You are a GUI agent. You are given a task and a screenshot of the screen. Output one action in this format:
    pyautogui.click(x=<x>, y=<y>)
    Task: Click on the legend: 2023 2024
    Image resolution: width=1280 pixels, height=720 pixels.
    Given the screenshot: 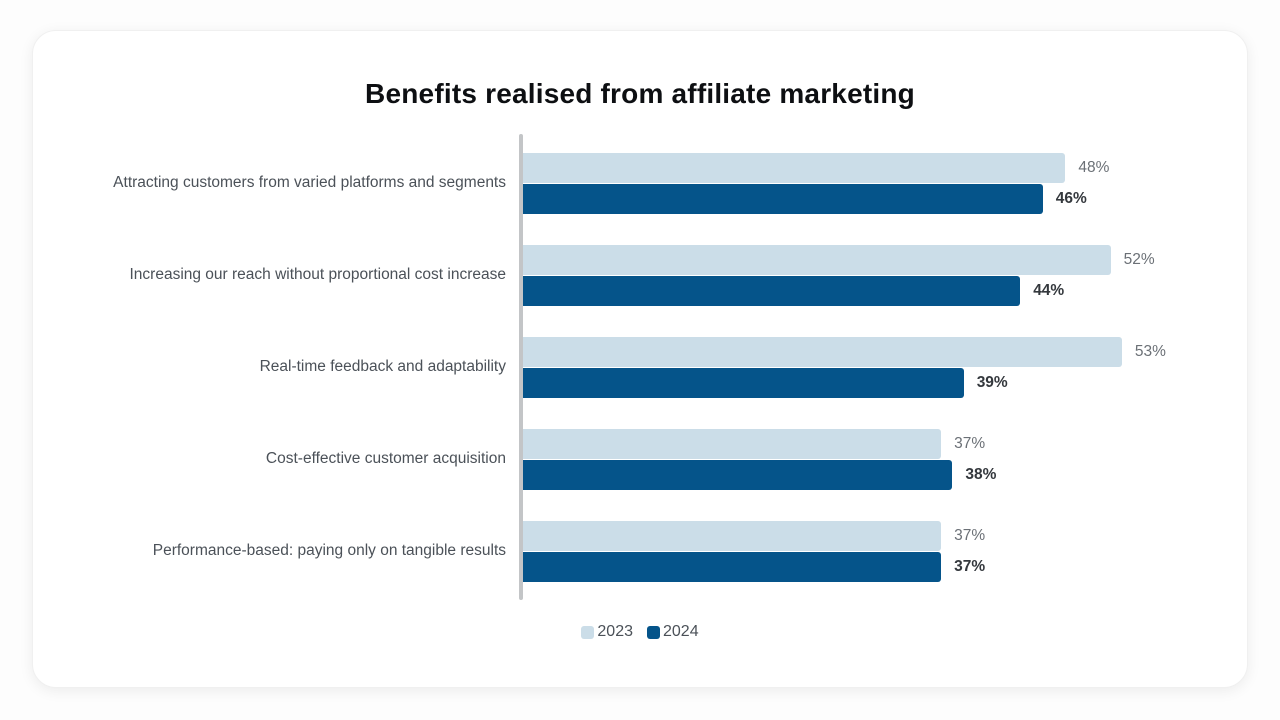 What is the action you would take?
    pyautogui.click(x=640, y=632)
    